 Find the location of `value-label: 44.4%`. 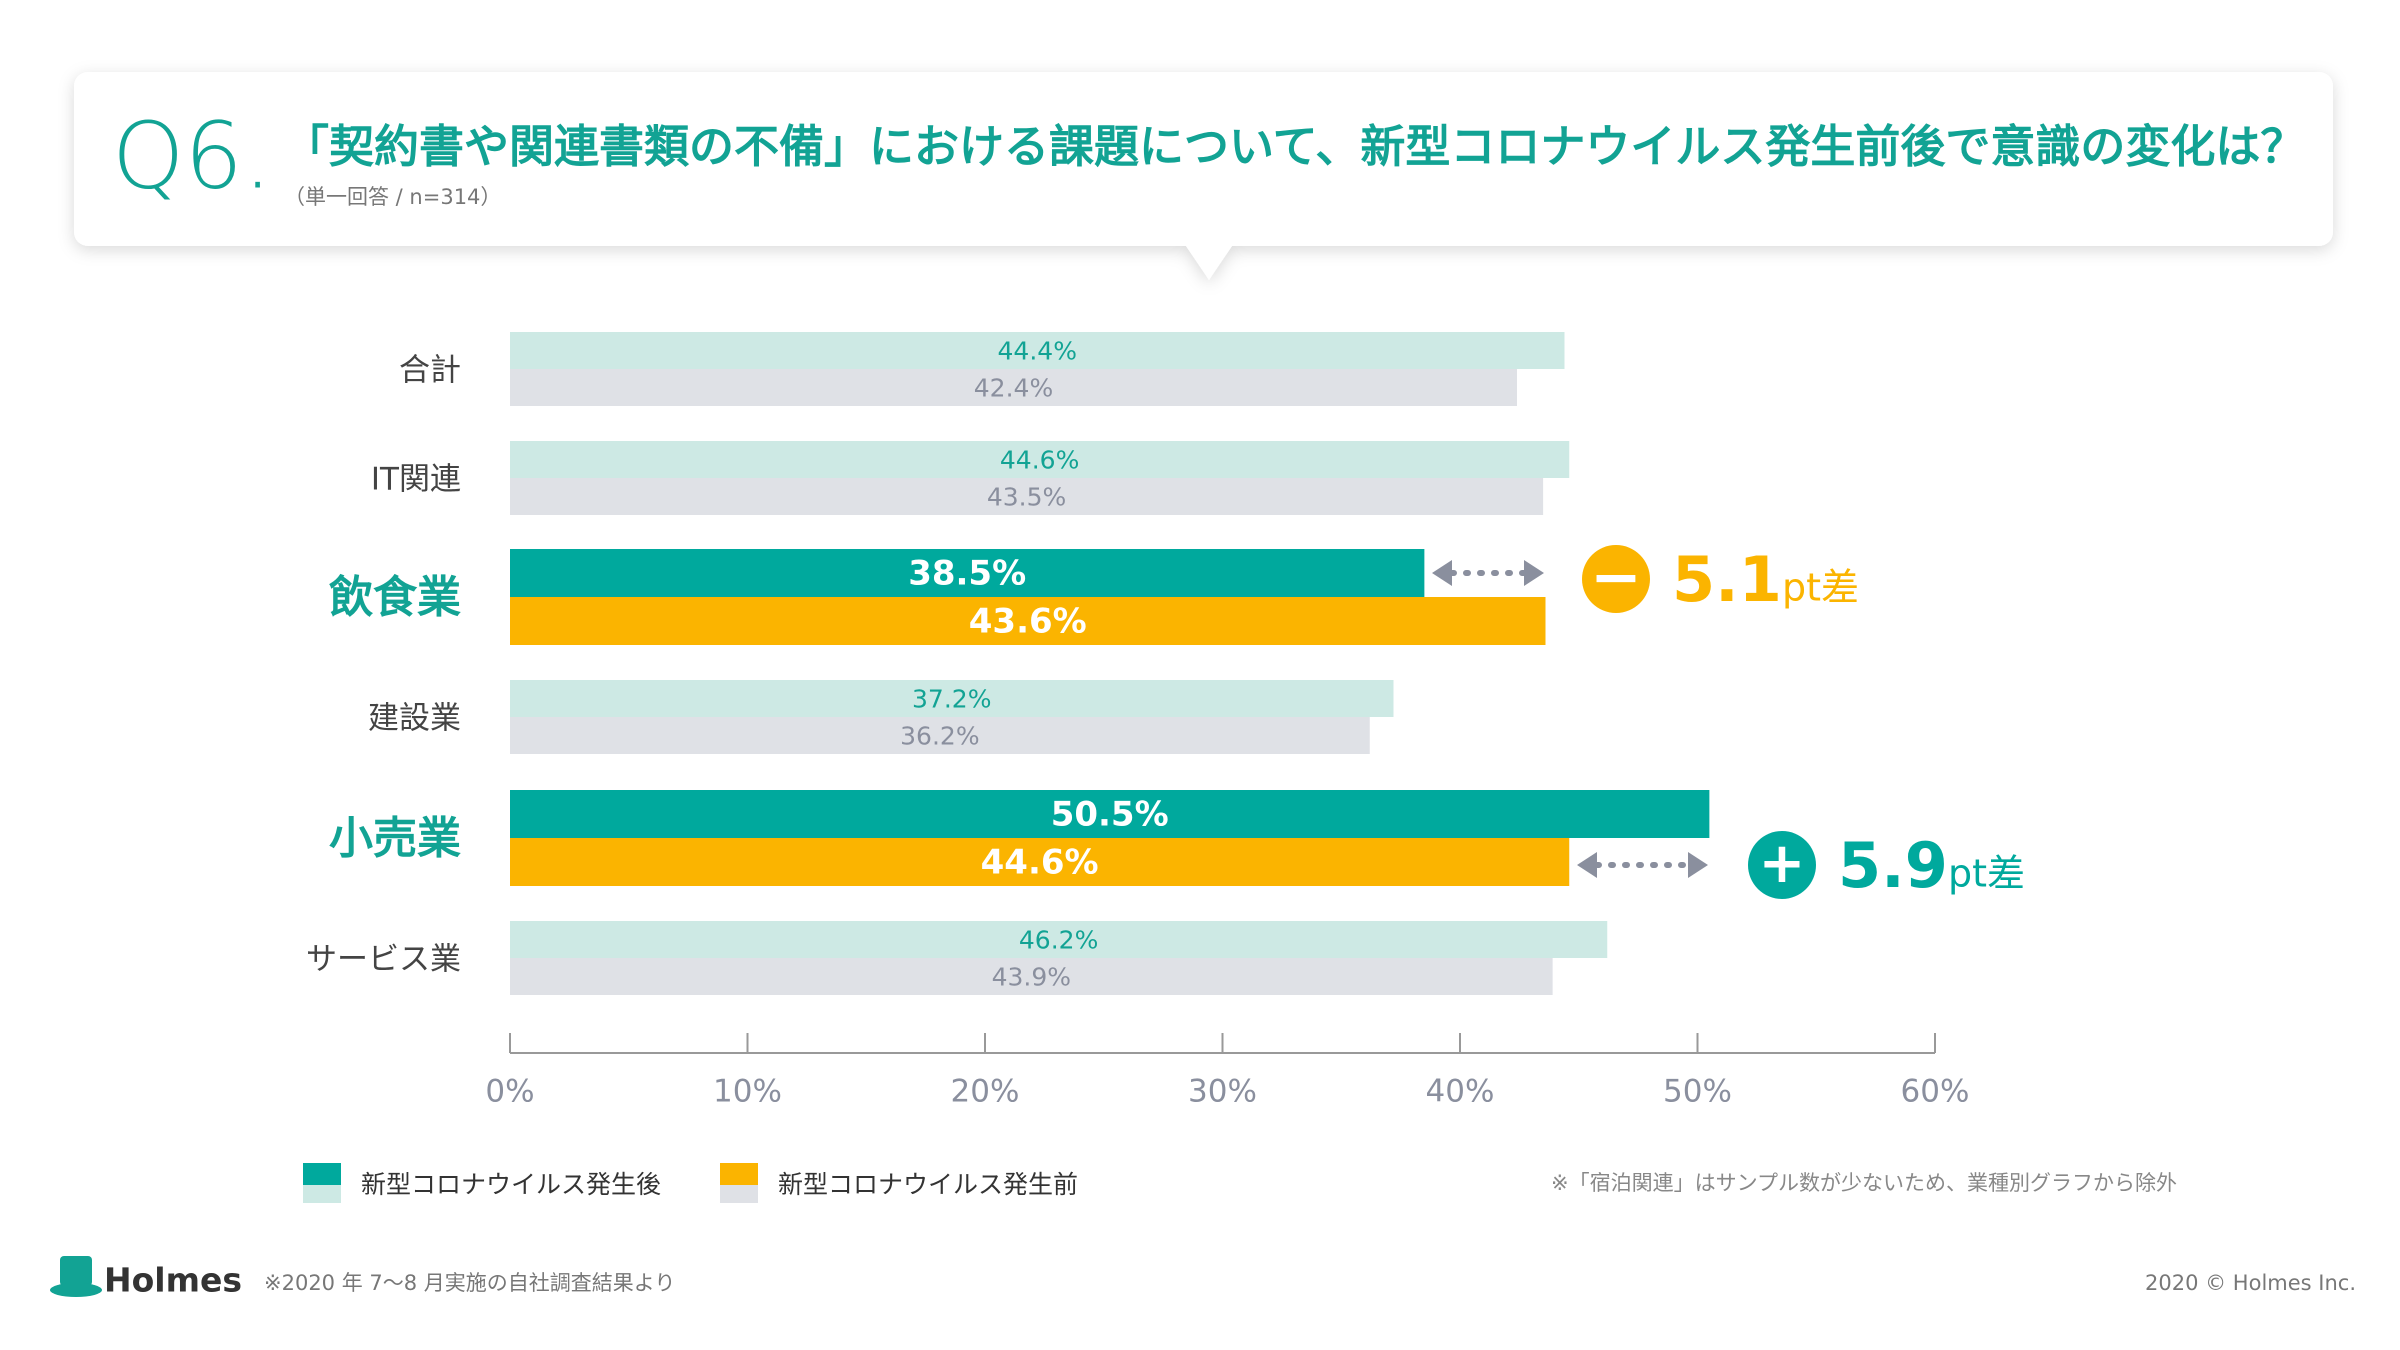

value-label: 44.4% is located at coordinates (1037, 351).